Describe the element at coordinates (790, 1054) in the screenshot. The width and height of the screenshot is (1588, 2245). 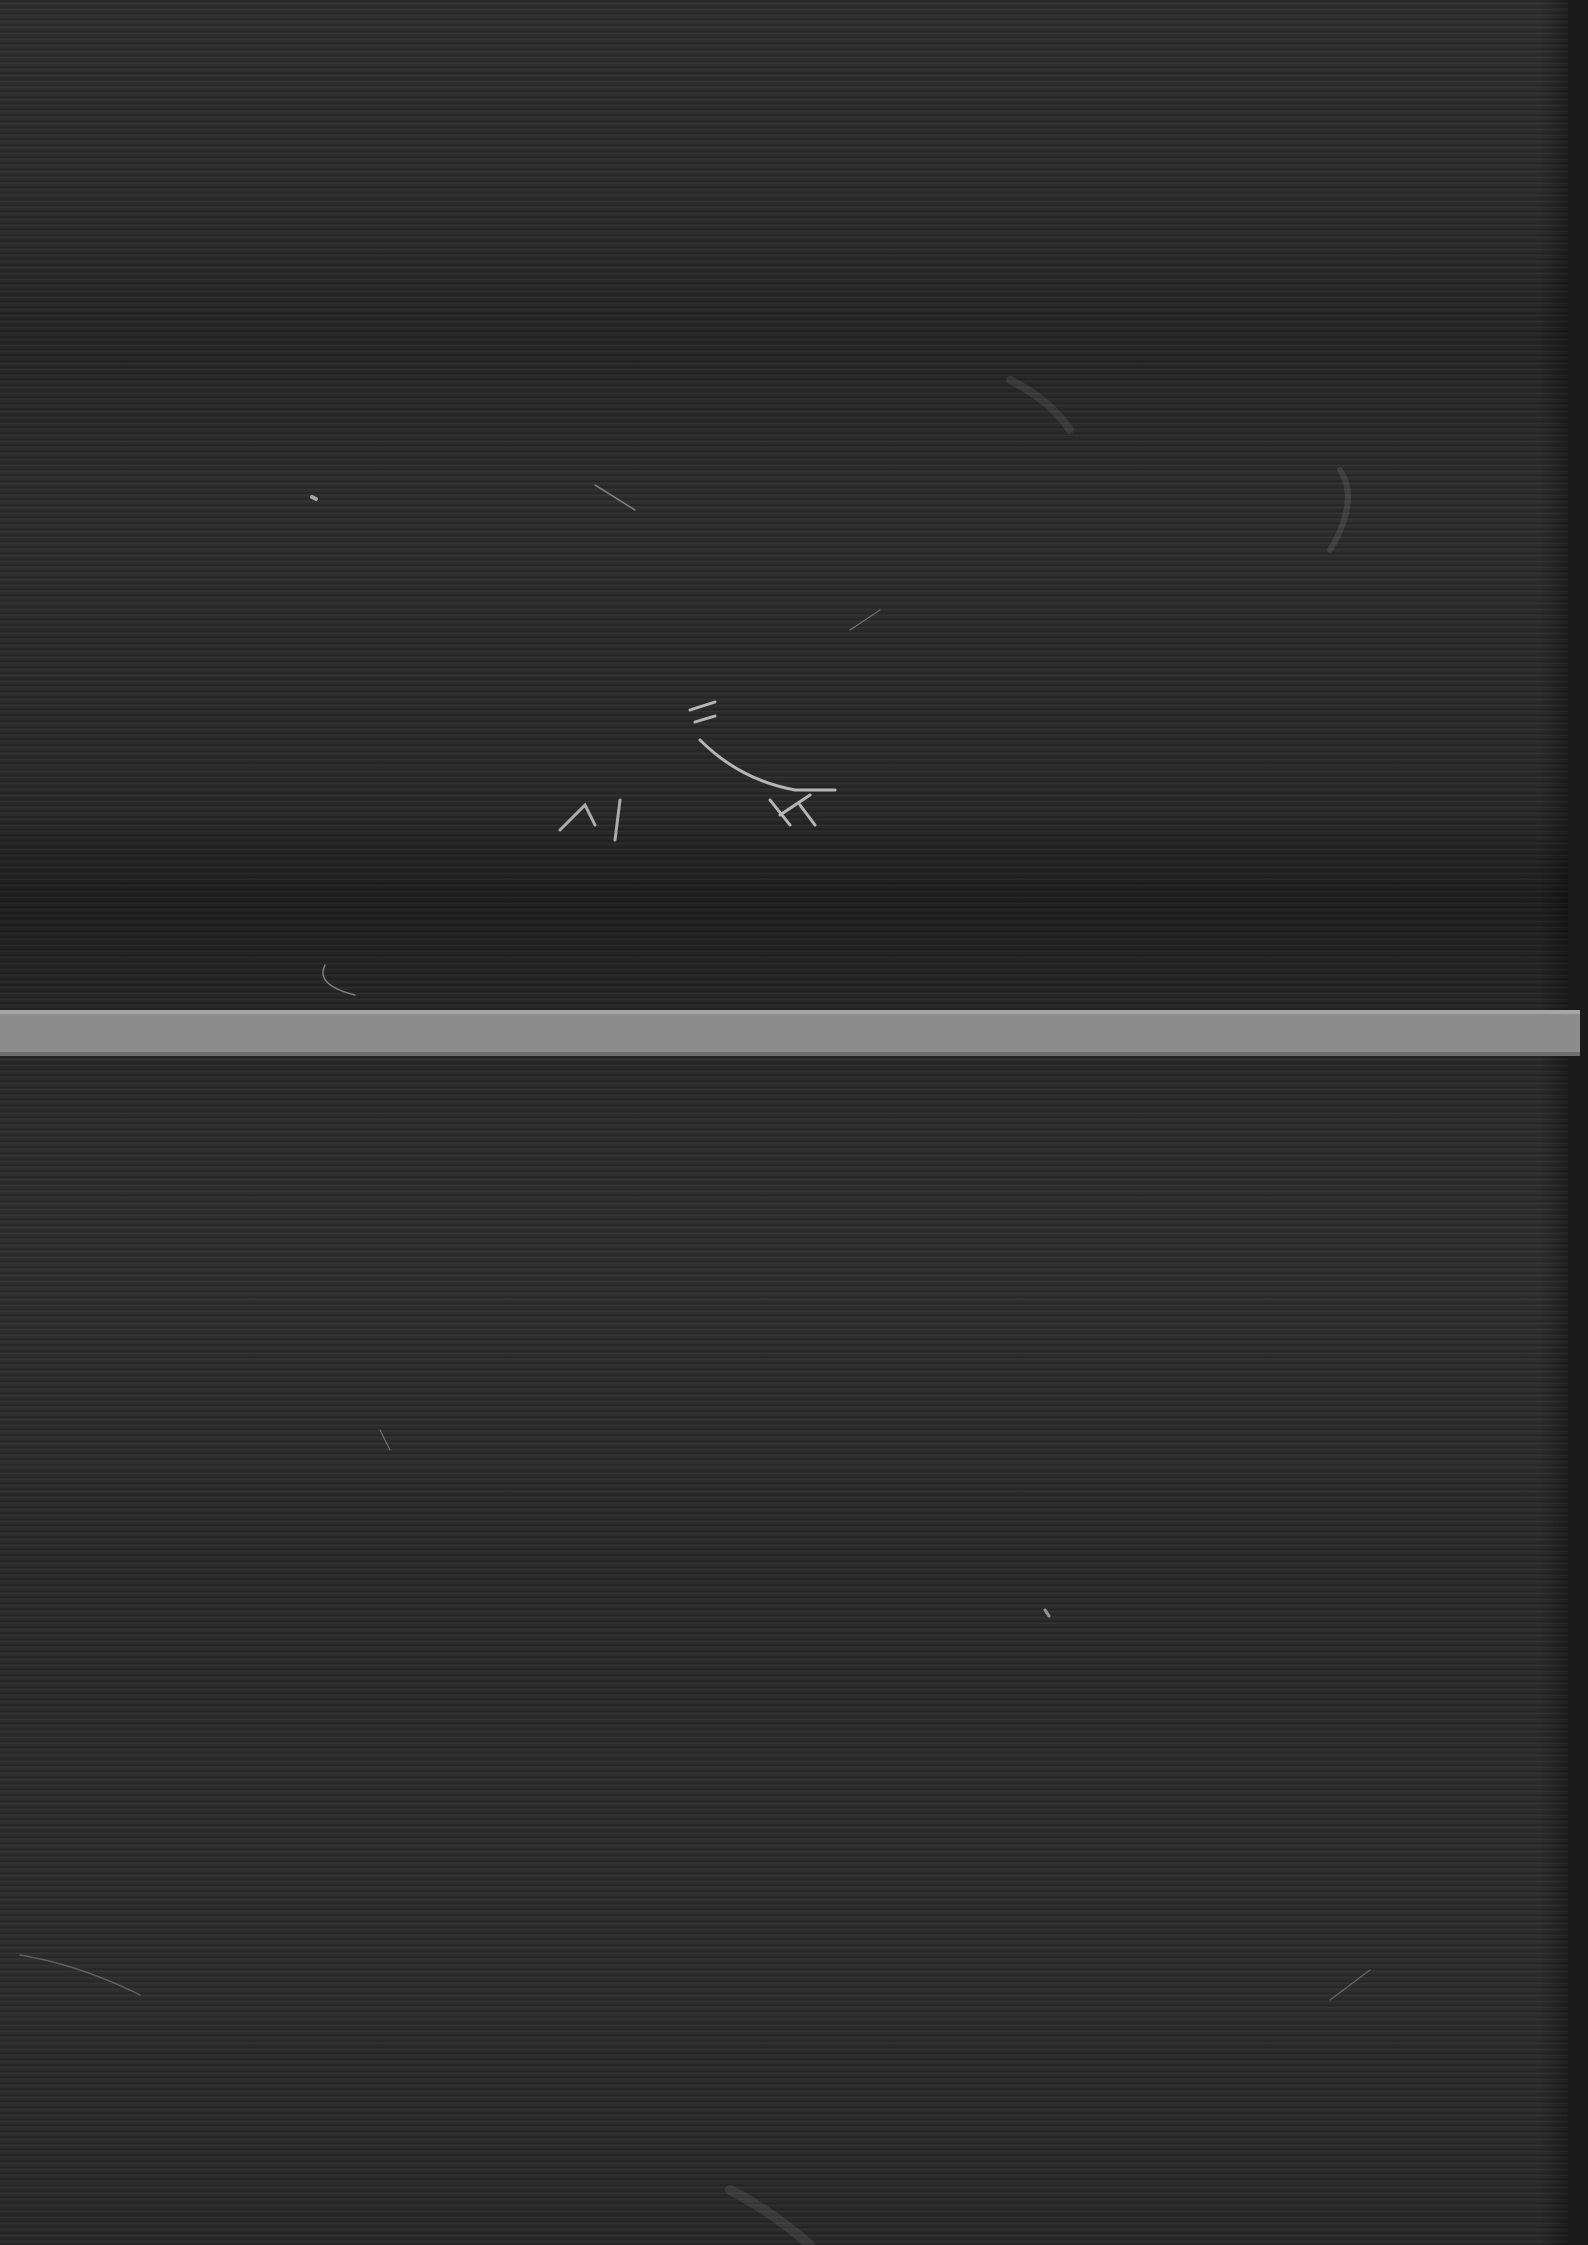
I see `light-band-shade` at that location.